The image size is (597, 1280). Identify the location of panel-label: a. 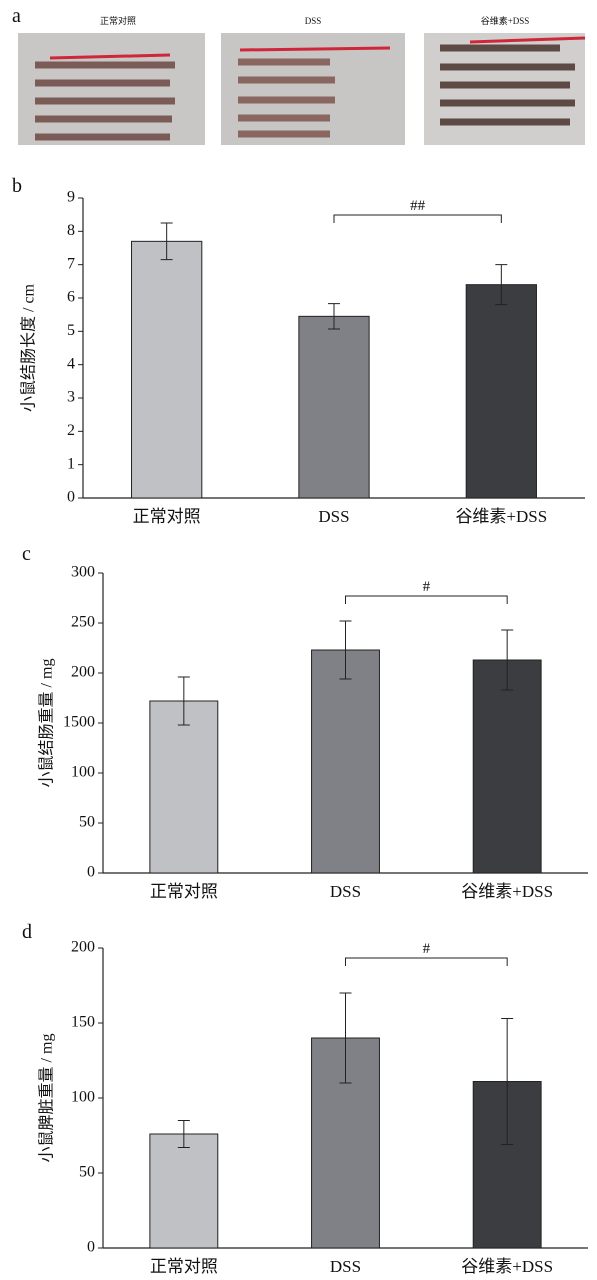
(16, 16).